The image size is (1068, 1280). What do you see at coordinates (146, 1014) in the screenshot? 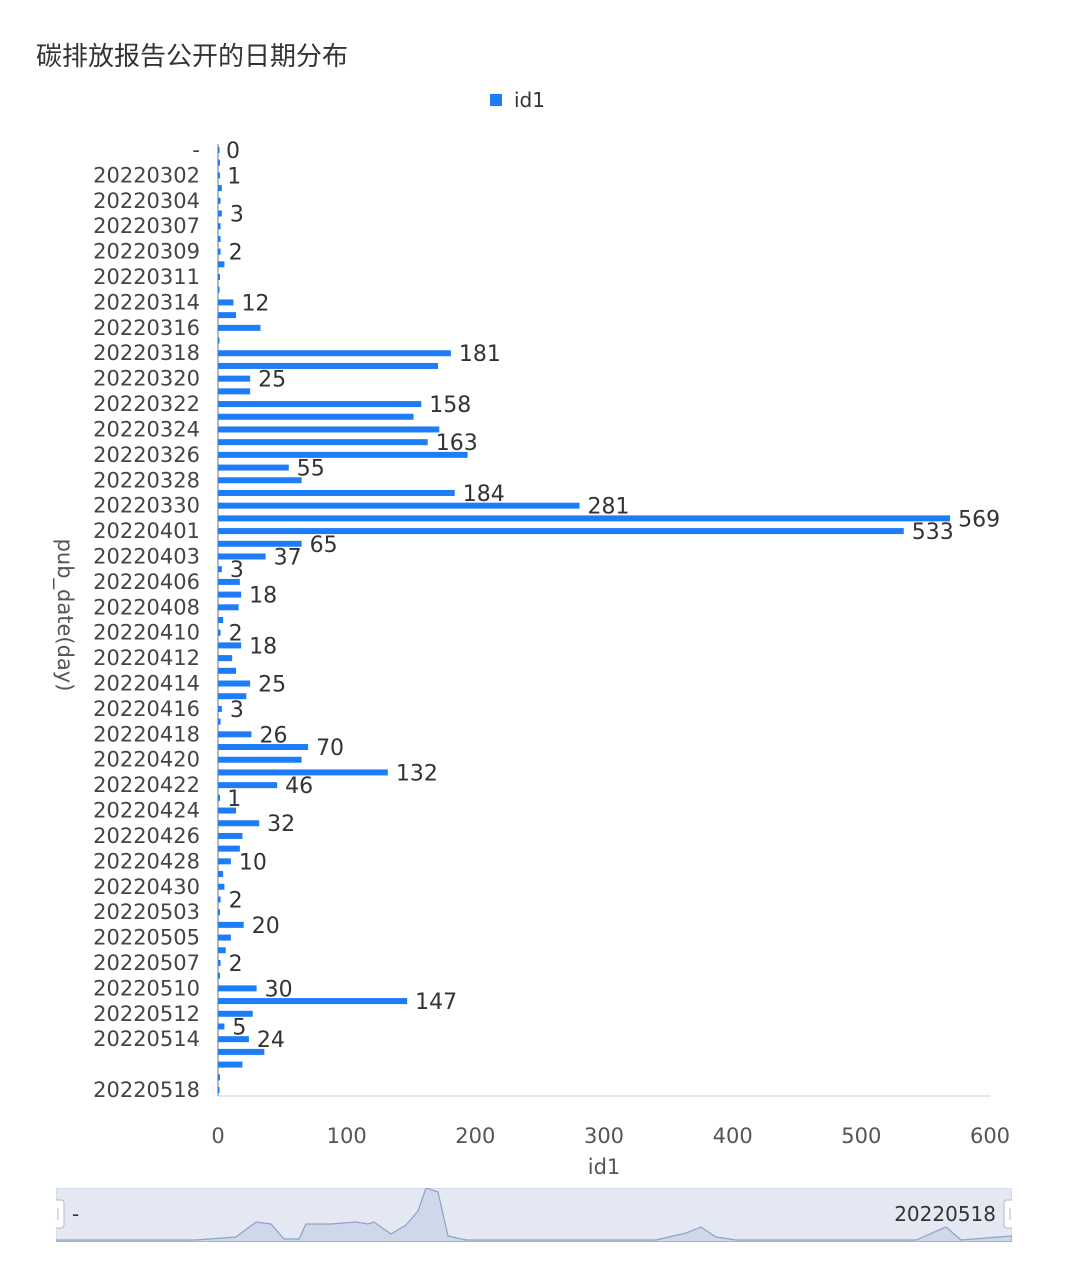
I see `y-tick-label: 20220512` at bounding box center [146, 1014].